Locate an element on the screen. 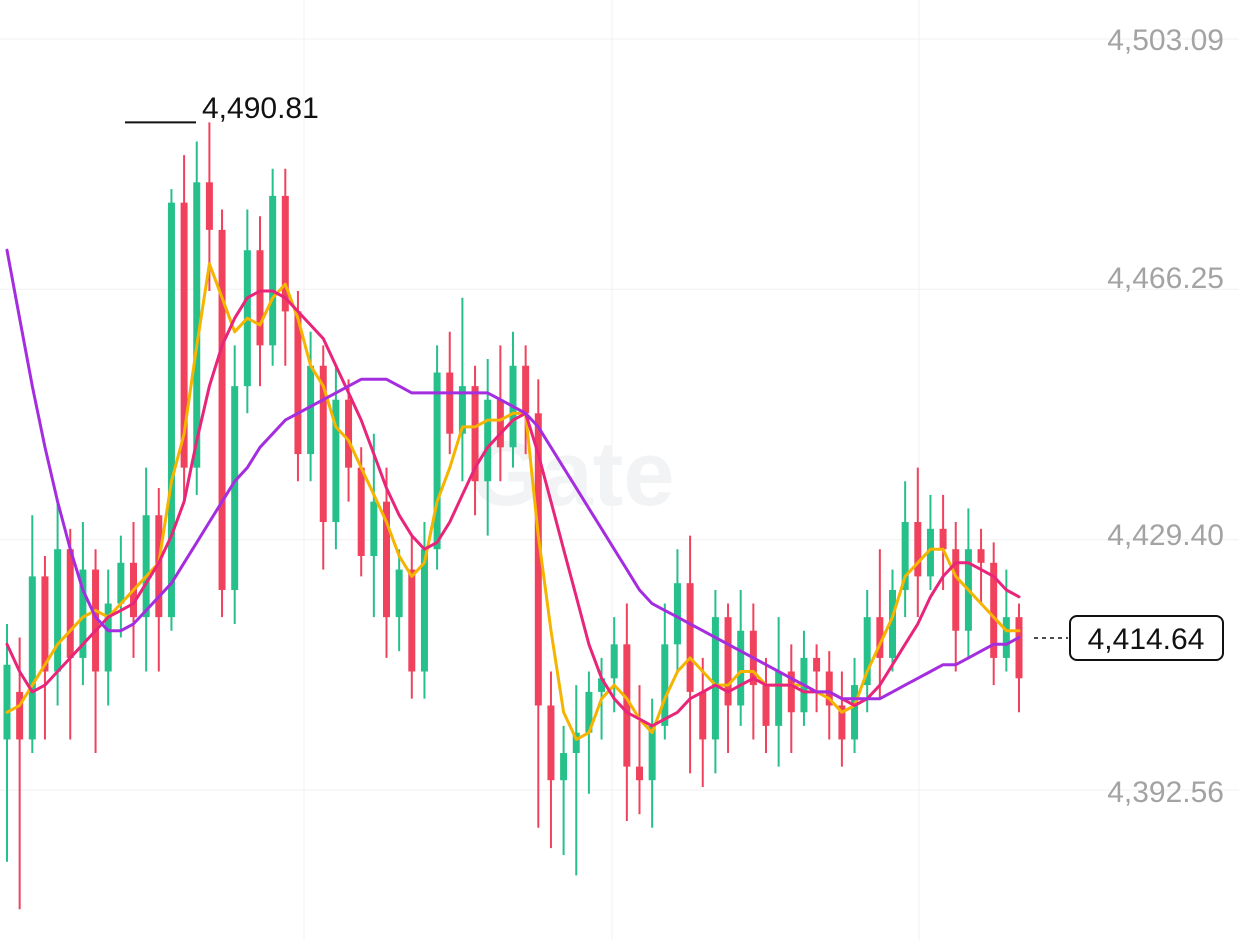 The width and height of the screenshot is (1239, 945). high-price-marker: 4,490.81 is located at coordinates (222, 108).